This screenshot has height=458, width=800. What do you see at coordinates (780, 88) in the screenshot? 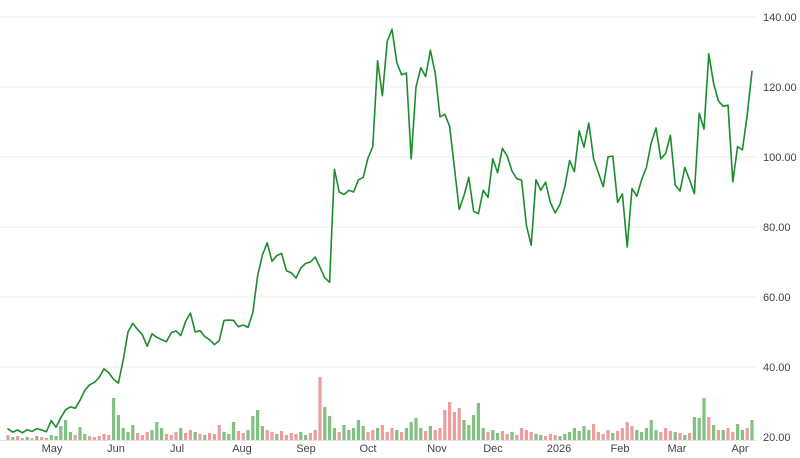
I see `y-tick-label: 120.00` at bounding box center [780, 88].